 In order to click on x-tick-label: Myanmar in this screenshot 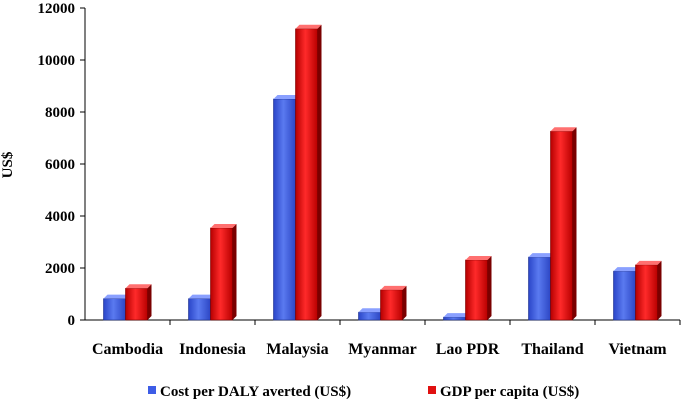, I will do `click(382, 349)`.